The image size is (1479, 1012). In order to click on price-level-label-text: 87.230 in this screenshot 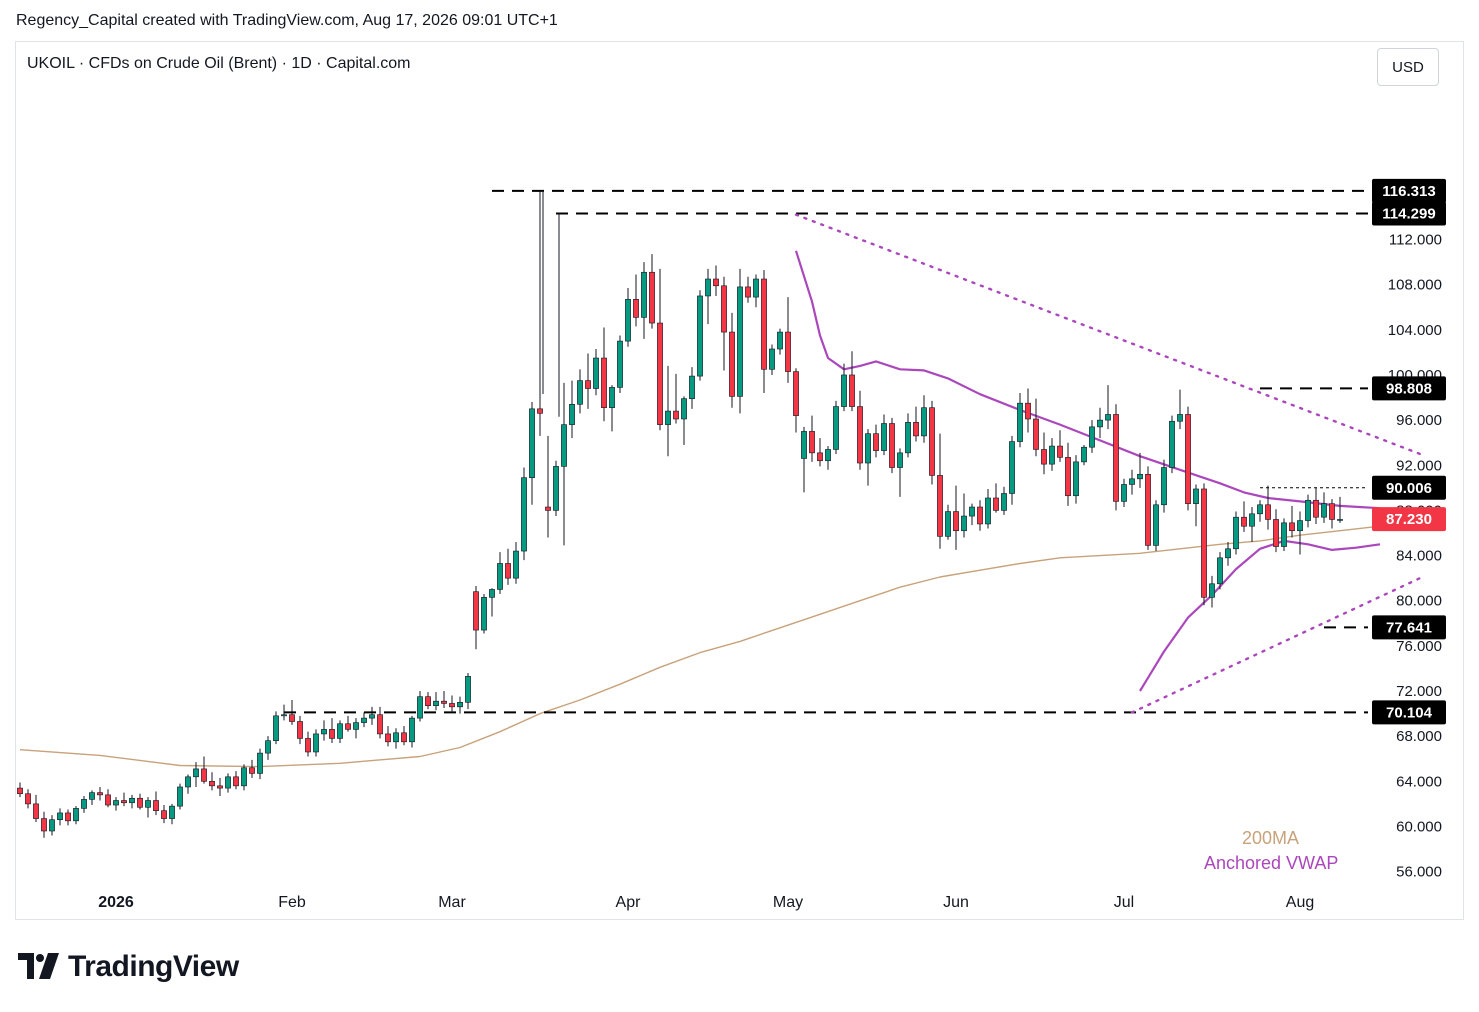, I will do `click(1409, 519)`.